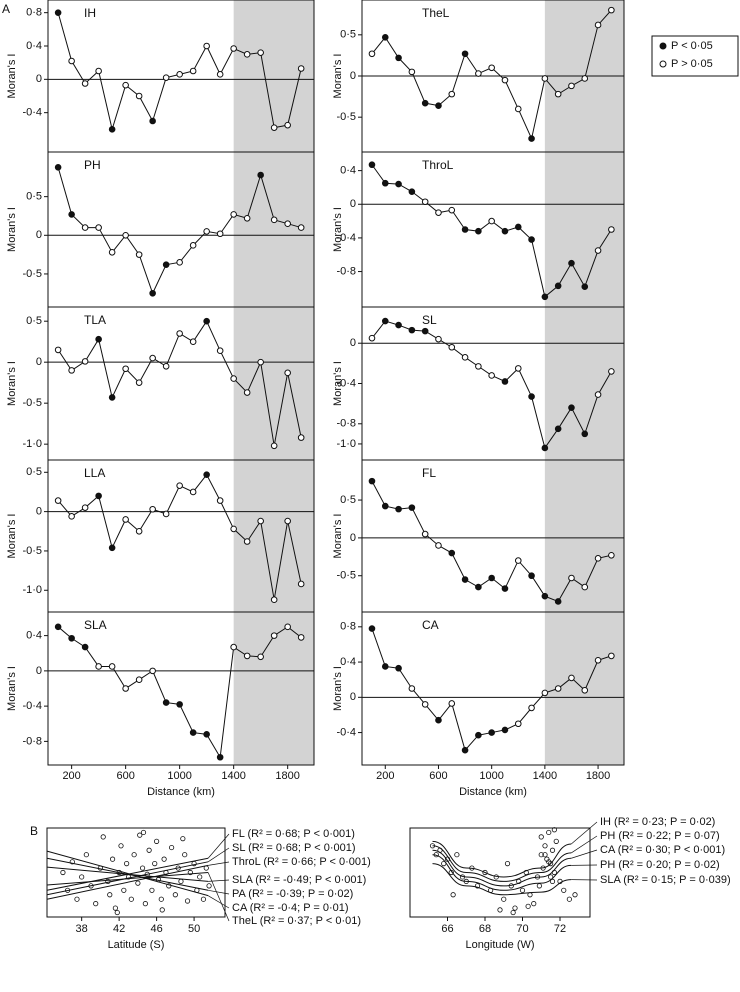 The height and width of the screenshot is (992, 740). Describe the element at coordinates (119, 929) in the screenshot. I see `x-tick-label: 42` at that location.